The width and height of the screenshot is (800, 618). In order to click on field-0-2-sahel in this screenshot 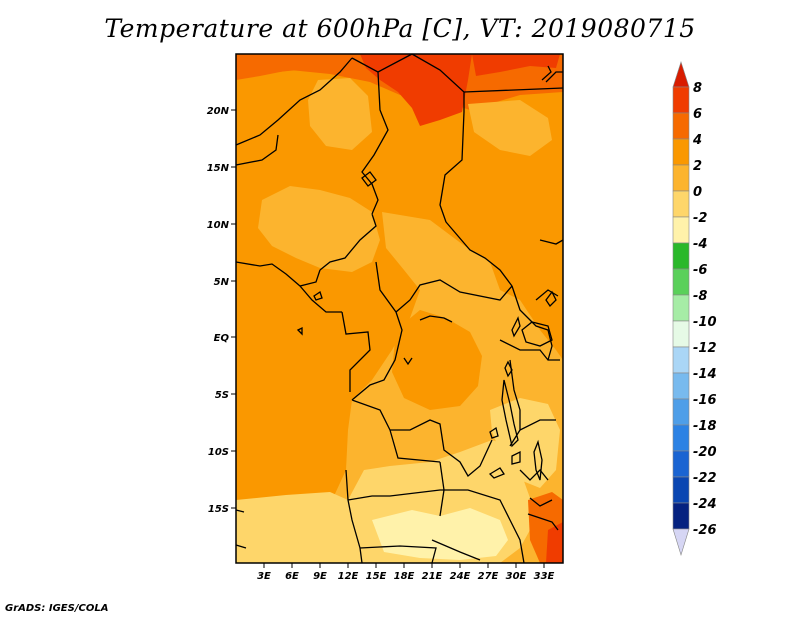, I will do `click(319, 229)`.